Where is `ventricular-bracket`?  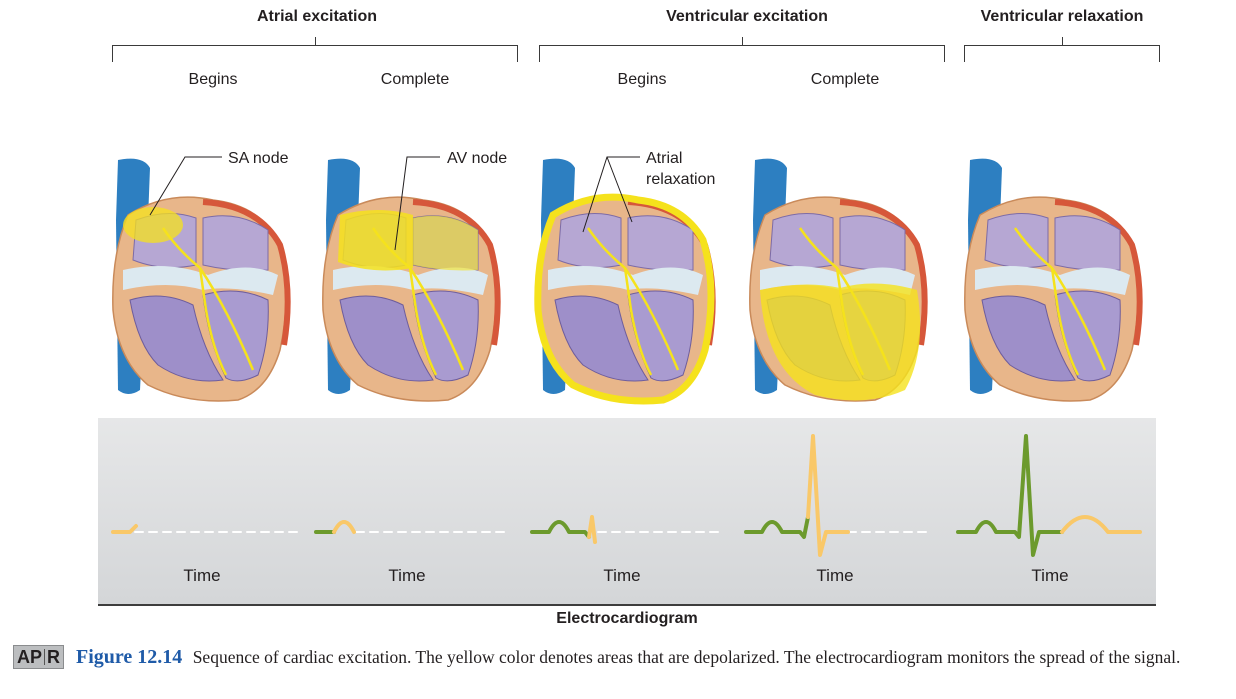 ventricular-bracket is located at coordinates (742, 49).